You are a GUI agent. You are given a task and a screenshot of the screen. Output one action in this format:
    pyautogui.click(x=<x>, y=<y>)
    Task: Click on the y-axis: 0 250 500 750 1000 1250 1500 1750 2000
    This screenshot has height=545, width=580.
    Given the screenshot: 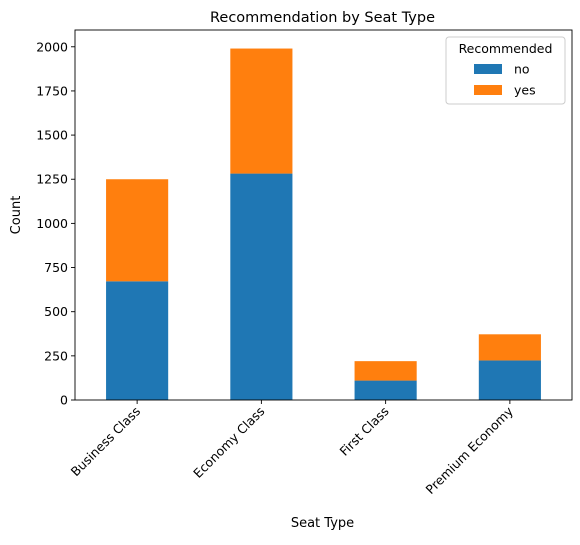 What is the action you would take?
    pyautogui.click(x=55, y=223)
    